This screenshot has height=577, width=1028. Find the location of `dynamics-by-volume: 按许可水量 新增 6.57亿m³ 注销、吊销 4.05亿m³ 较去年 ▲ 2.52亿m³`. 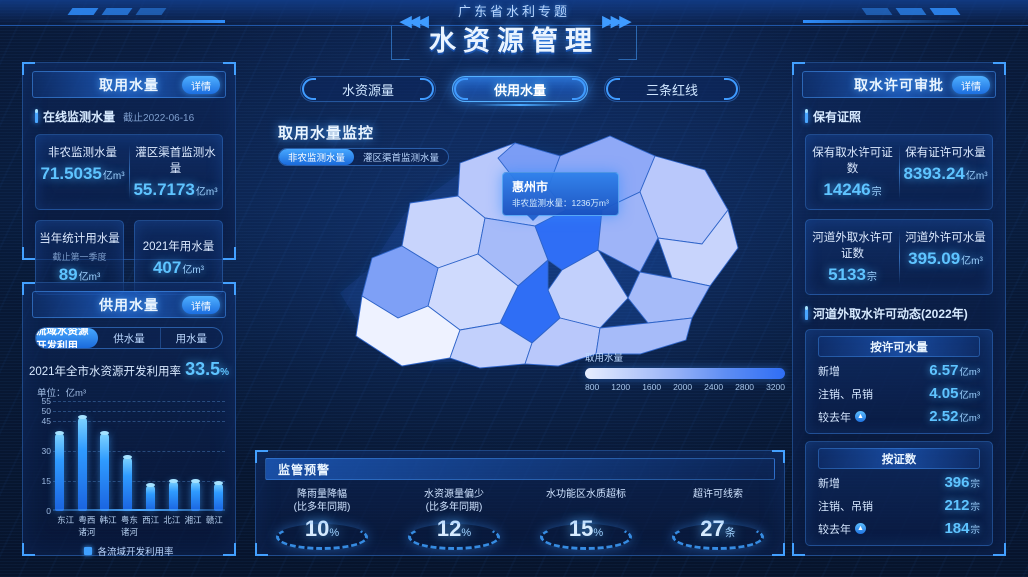

dynamics-by-volume: 按许可水量 新增 6.57亿m³ 注销、吊销 4.05亿m³ 较去年 ▲ 2.52亿m³ is located at coordinates (899, 381).